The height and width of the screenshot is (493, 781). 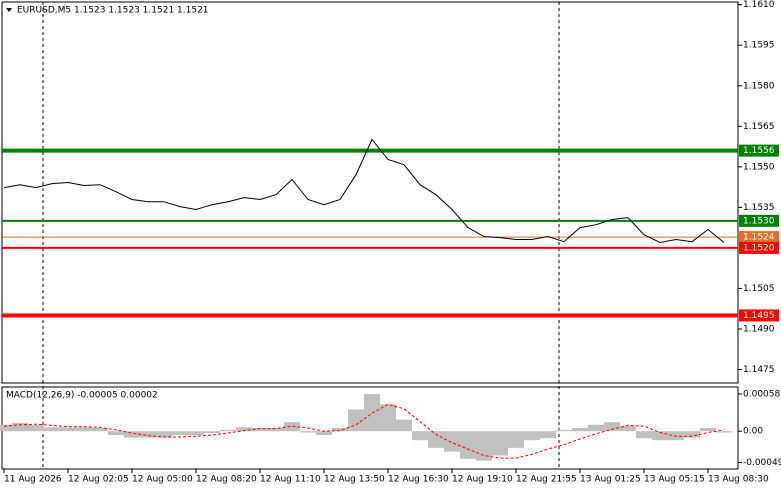 I want to click on y-tick-label: 0.00058, so click(x=761, y=395).